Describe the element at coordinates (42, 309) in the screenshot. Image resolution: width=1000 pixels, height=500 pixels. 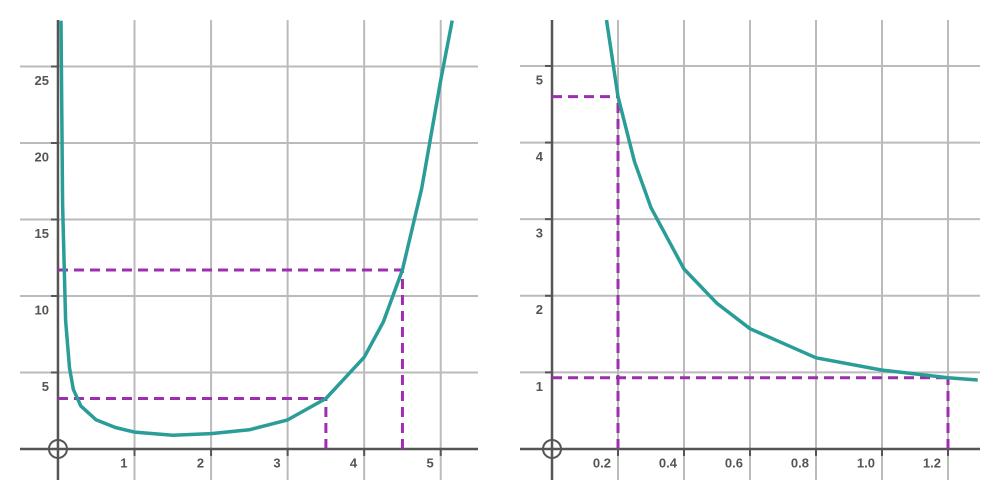
I see `y-tick-label: 10` at that location.